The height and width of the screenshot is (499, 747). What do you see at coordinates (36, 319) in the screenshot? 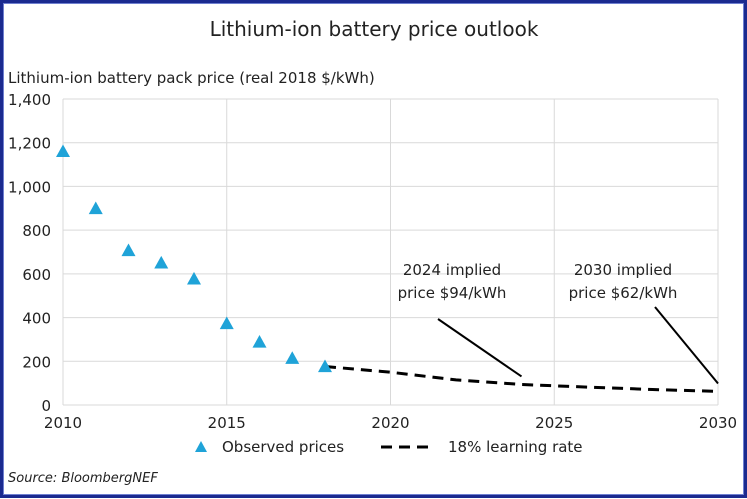
I see `y-tick-label: 400` at bounding box center [36, 319].